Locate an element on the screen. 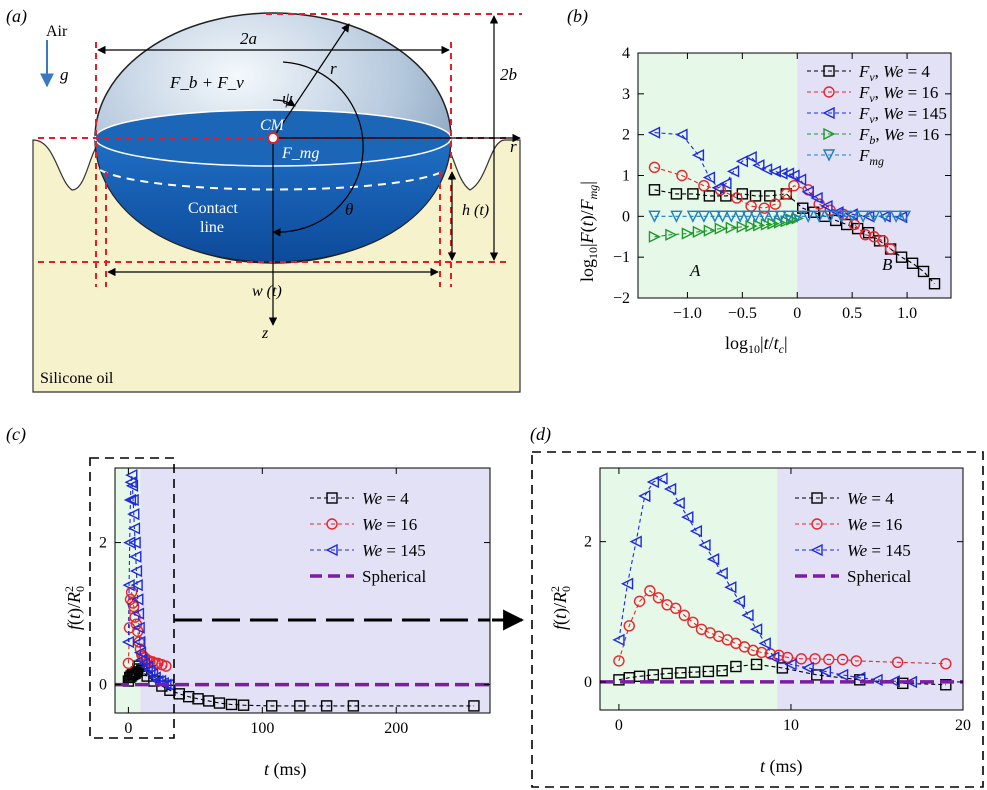  legend-label: We = 4 is located at coordinates (385, 498).